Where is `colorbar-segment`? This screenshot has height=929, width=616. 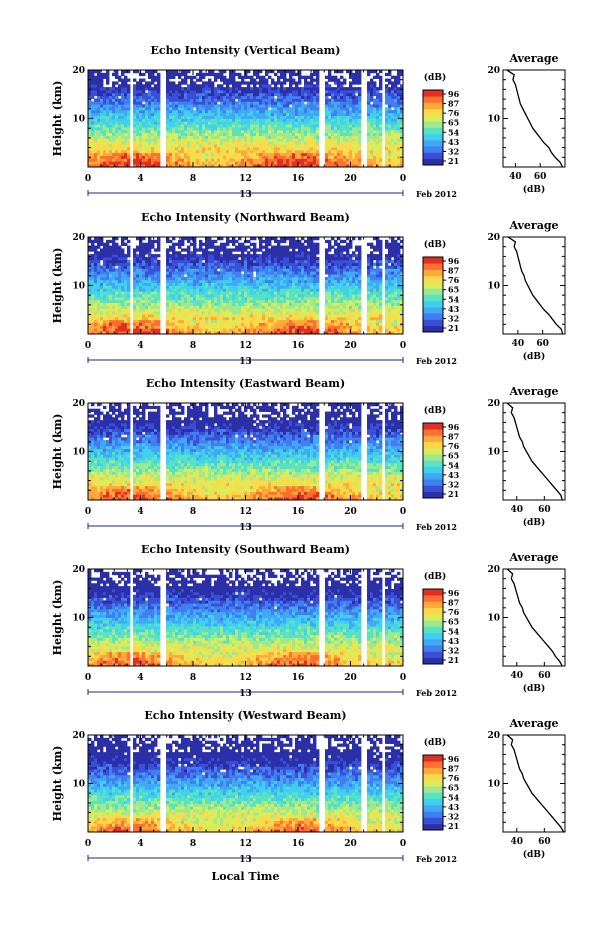
colorbar-segment is located at coordinates (433, 137).